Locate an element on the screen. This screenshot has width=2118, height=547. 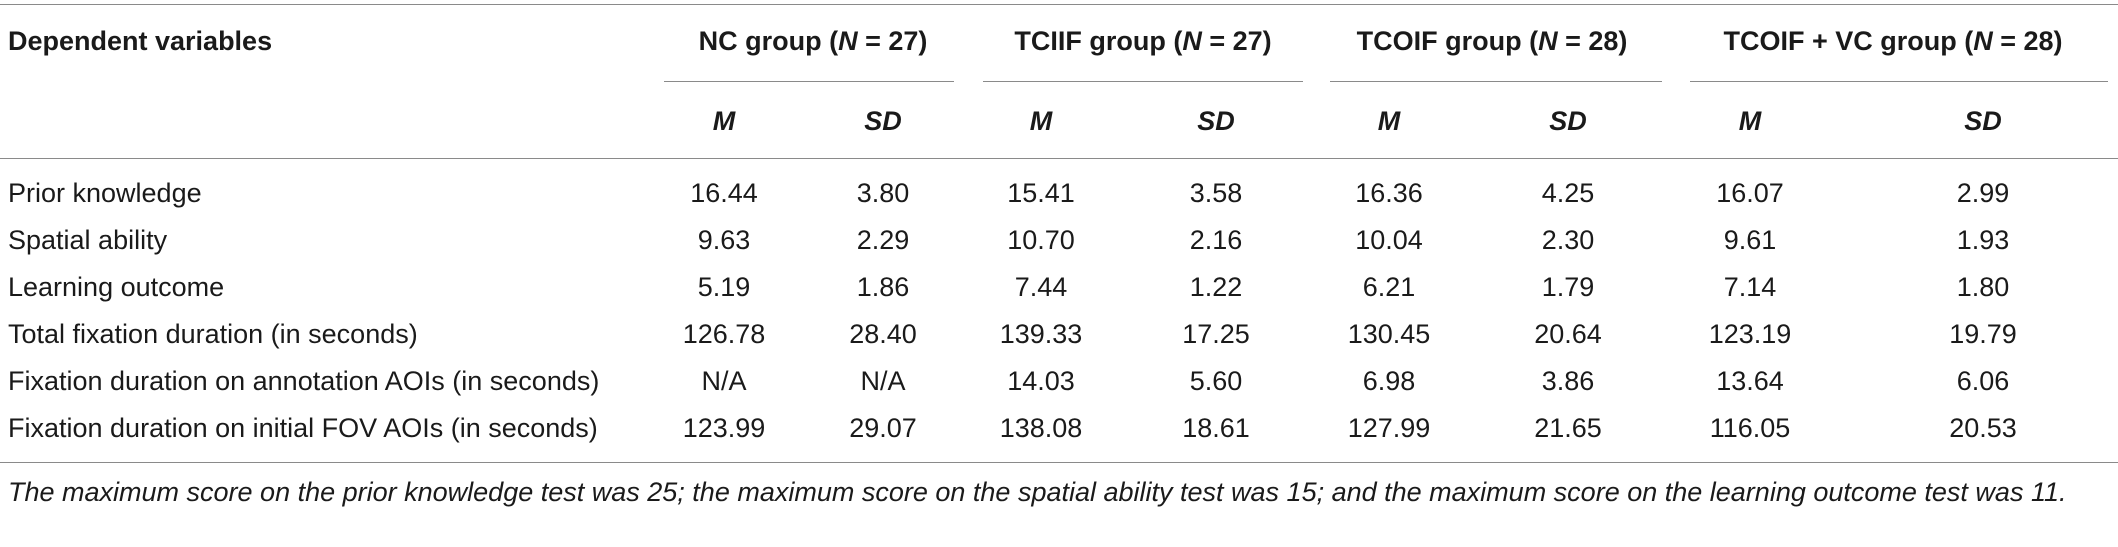
cell-value: 127.99 is located at coordinates (1389, 428).